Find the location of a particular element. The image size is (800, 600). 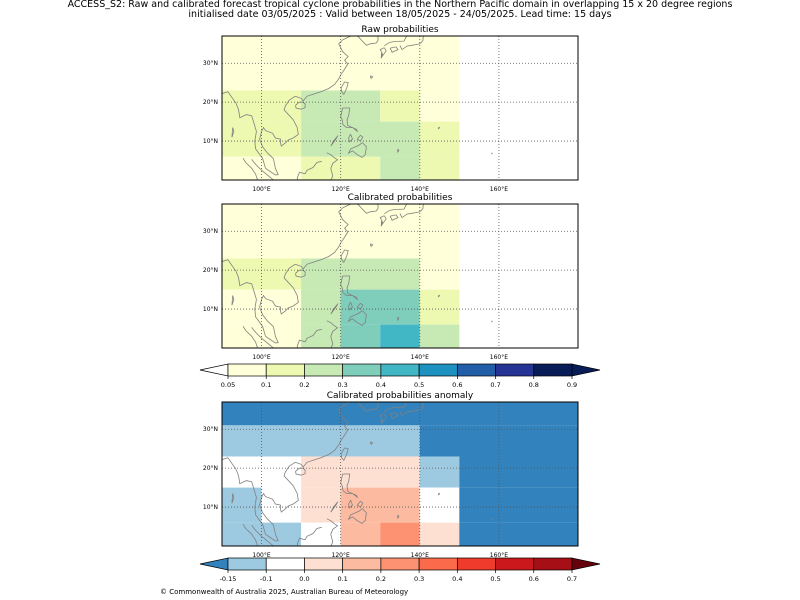

colorbar-tick-label: 0.4 is located at coordinates (457, 579).